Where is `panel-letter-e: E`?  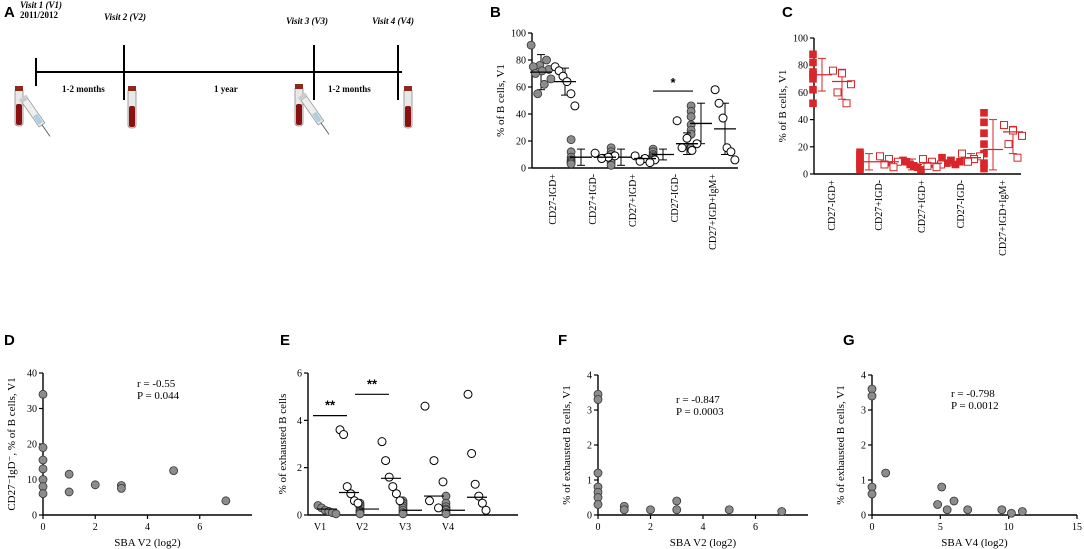
panel-letter-e: E is located at coordinates (285, 340).